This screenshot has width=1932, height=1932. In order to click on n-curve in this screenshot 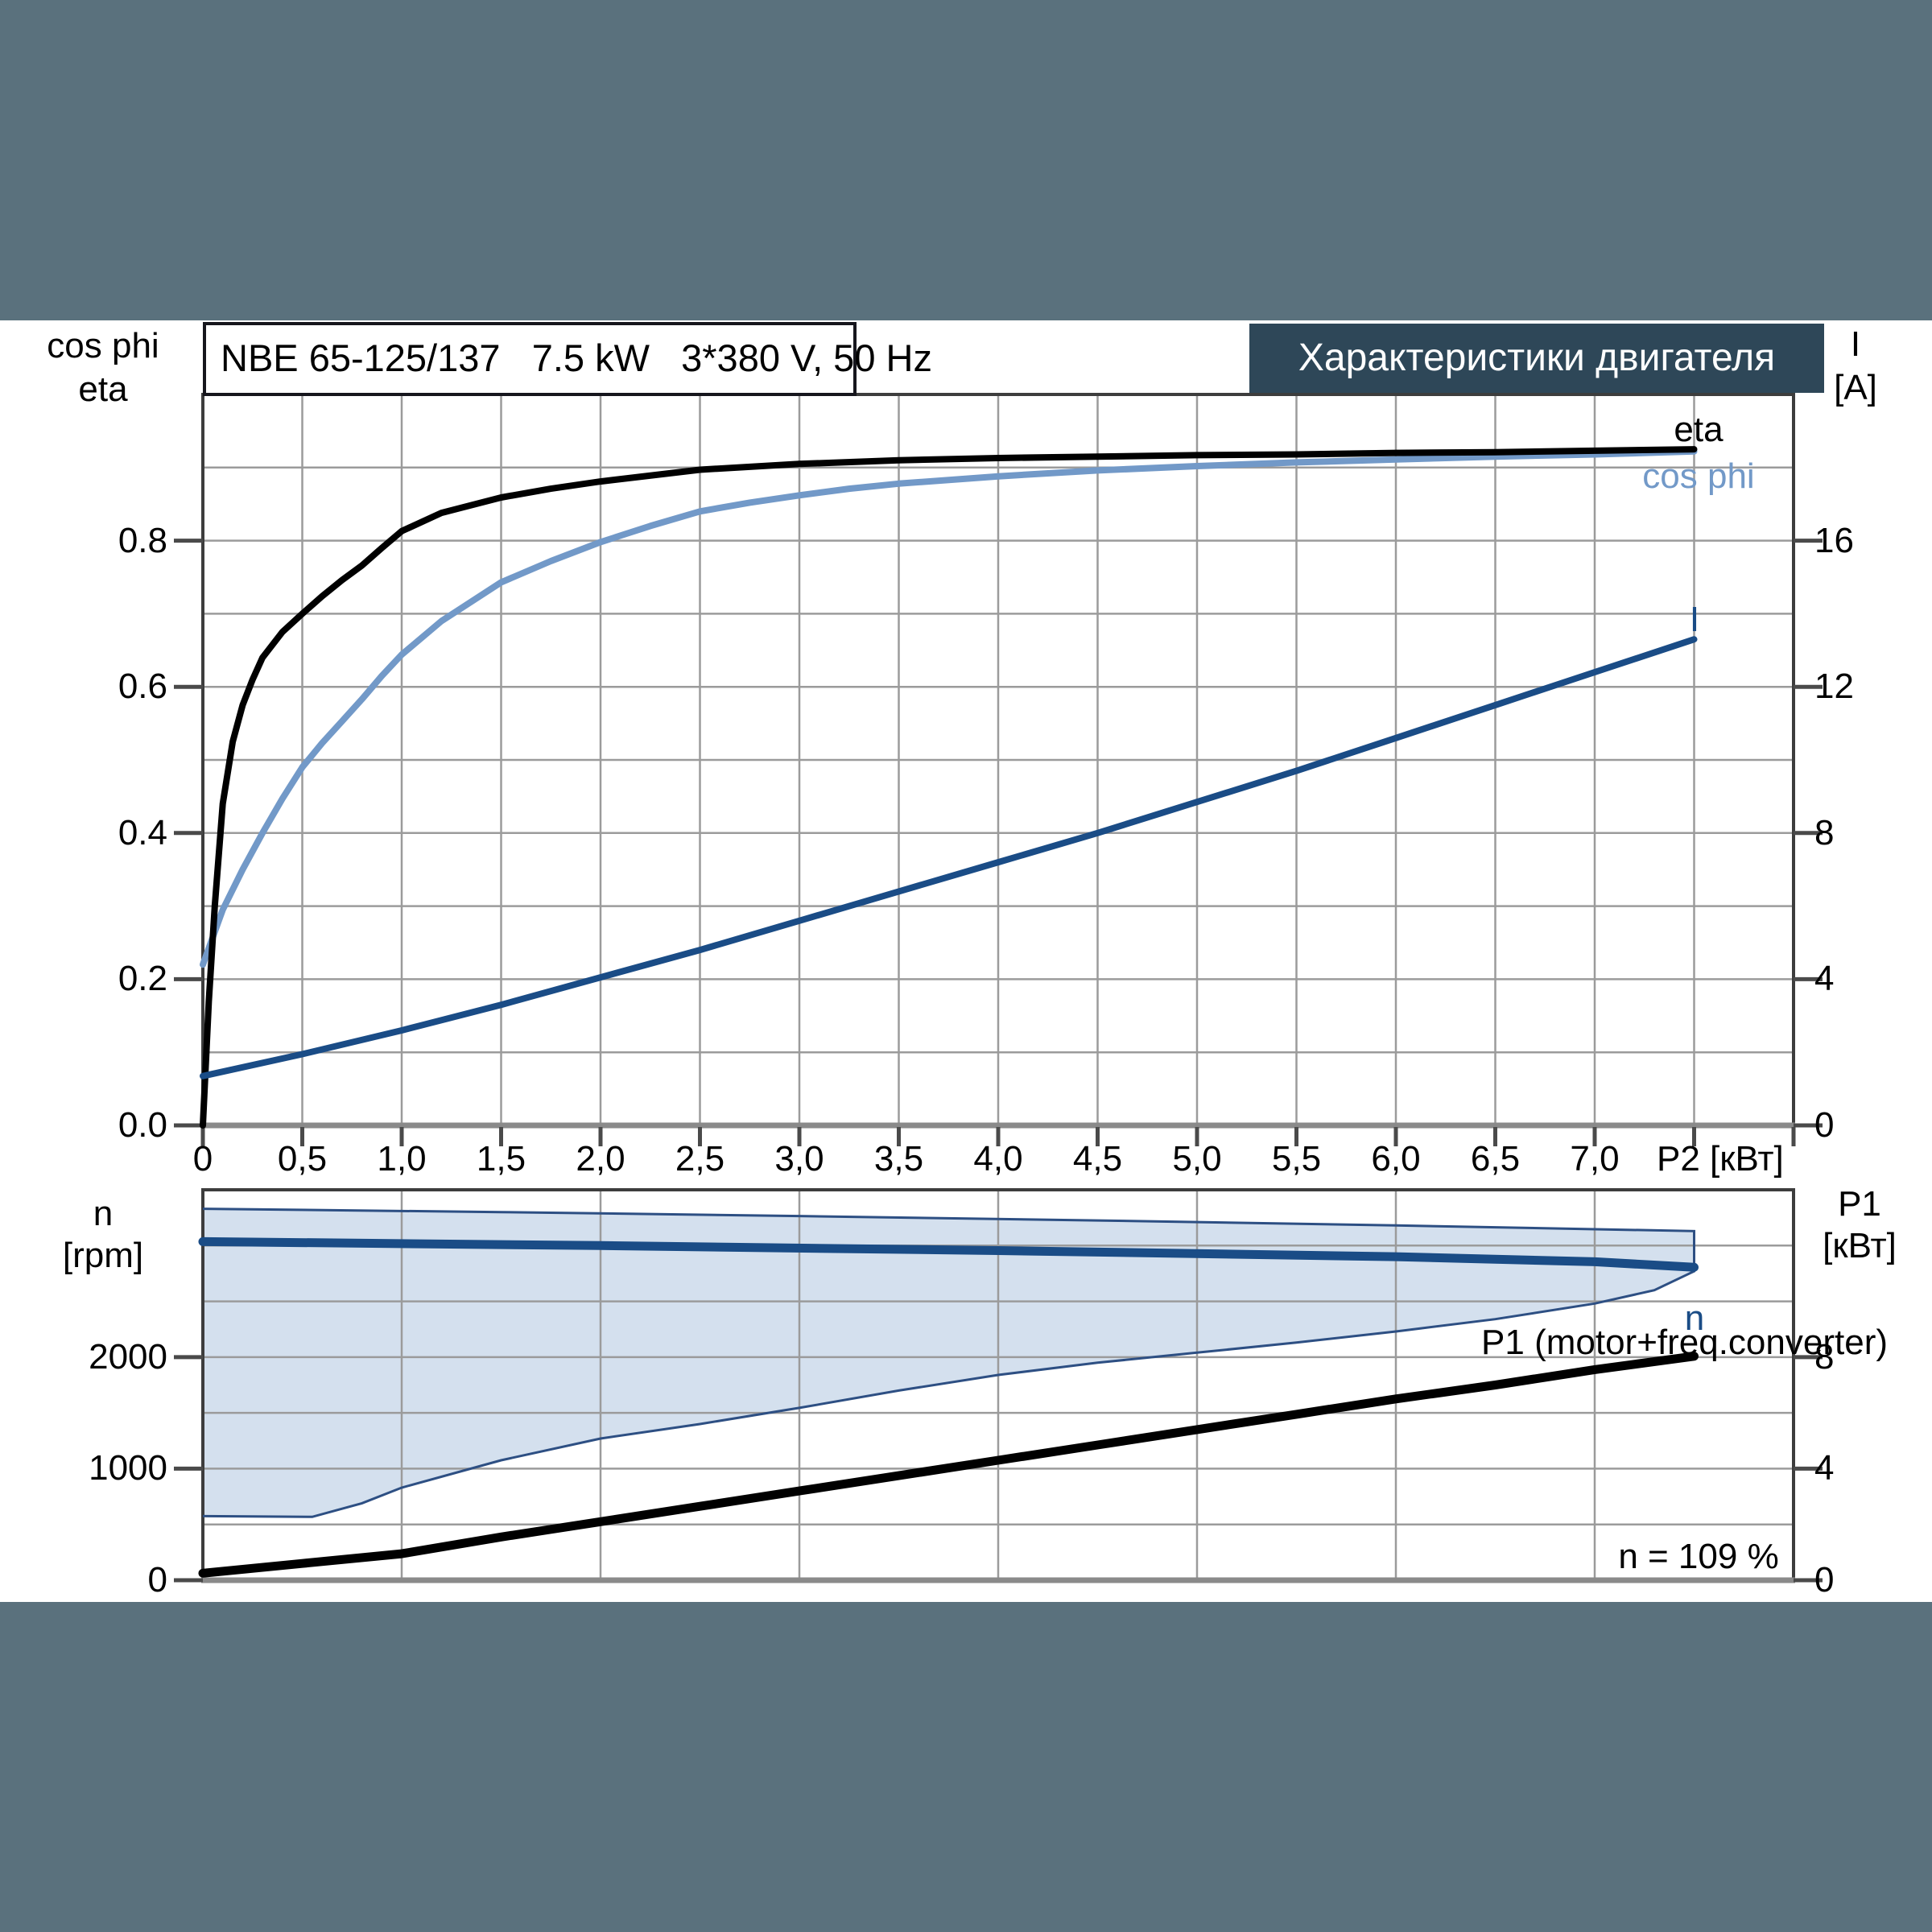, I will do `click(948, 1254)`.